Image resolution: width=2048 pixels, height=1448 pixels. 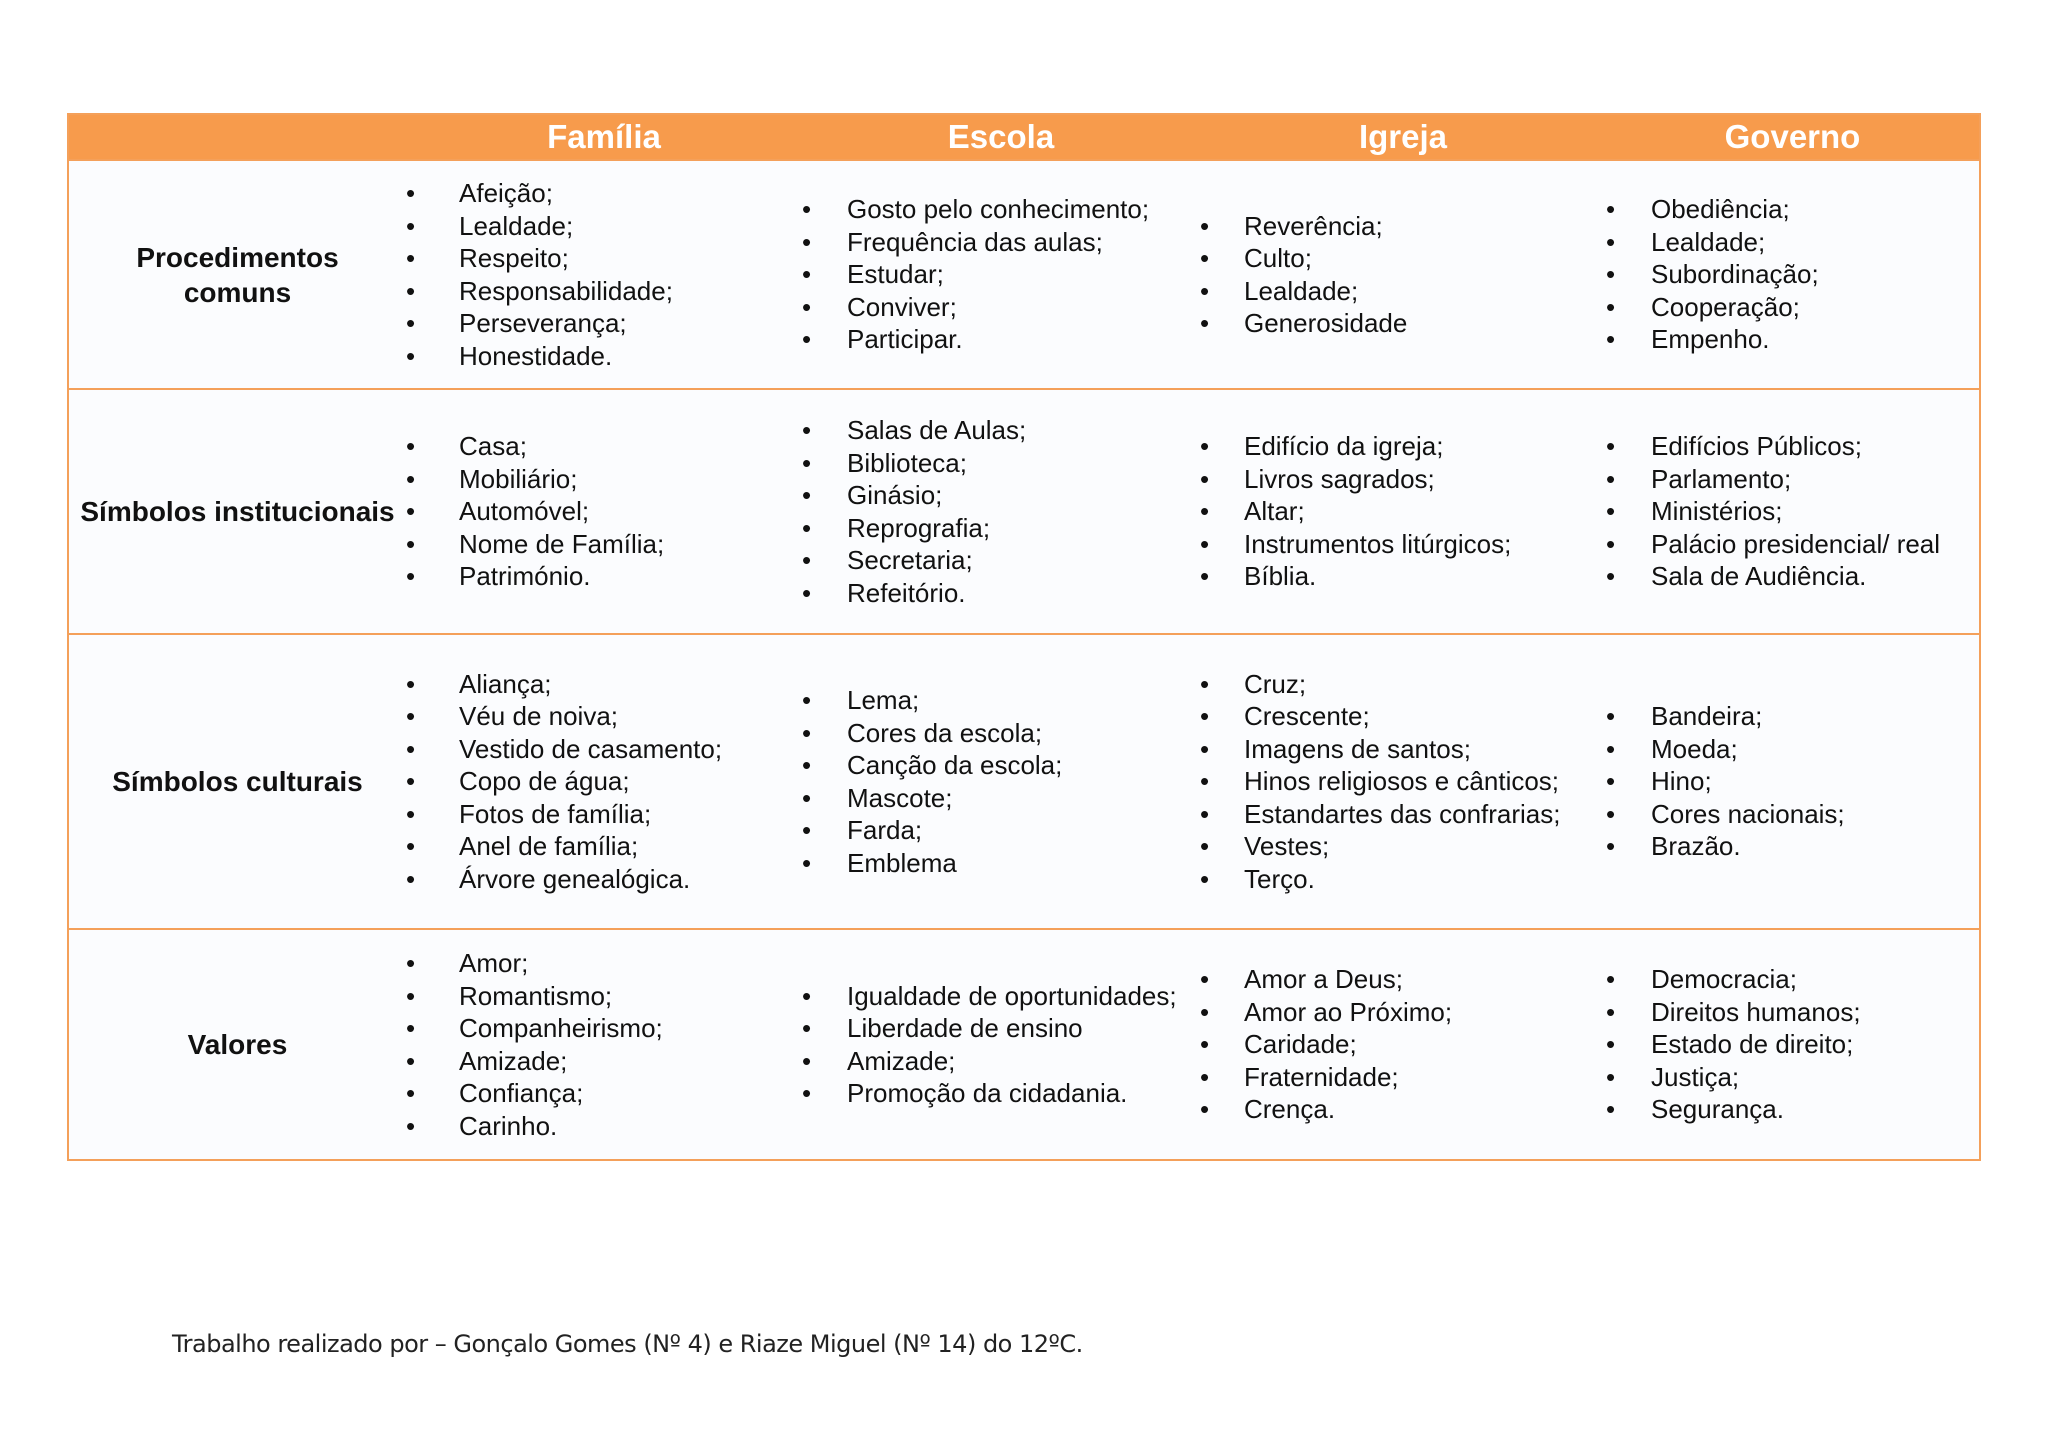 What do you see at coordinates (1792, 749) in the screenshot?
I see `list-item: Moeda;` at bounding box center [1792, 749].